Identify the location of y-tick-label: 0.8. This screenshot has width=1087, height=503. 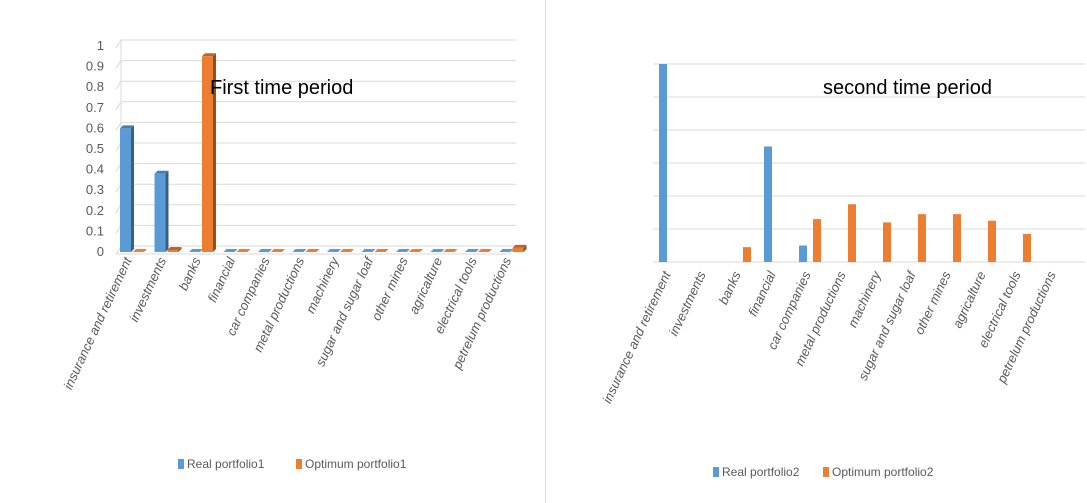
(95, 86).